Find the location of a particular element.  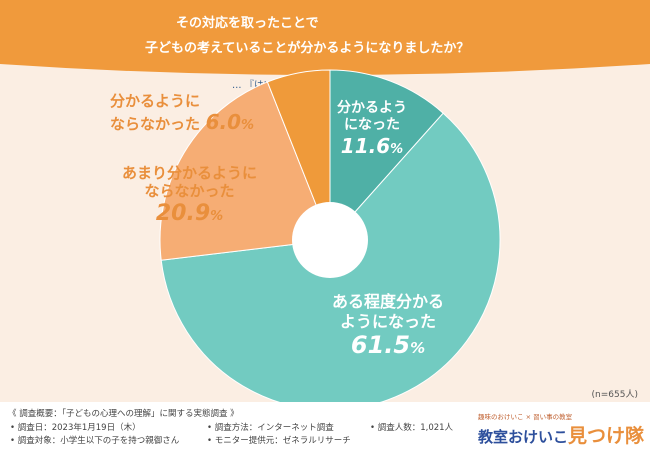

slice-label-0-line1: 分かるよう is located at coordinates (372, 108).